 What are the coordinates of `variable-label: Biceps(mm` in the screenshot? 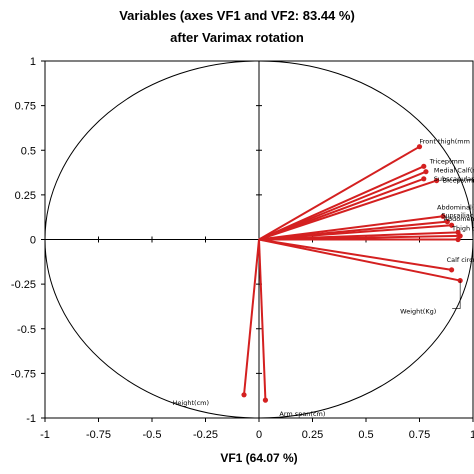 It's located at (458, 181).